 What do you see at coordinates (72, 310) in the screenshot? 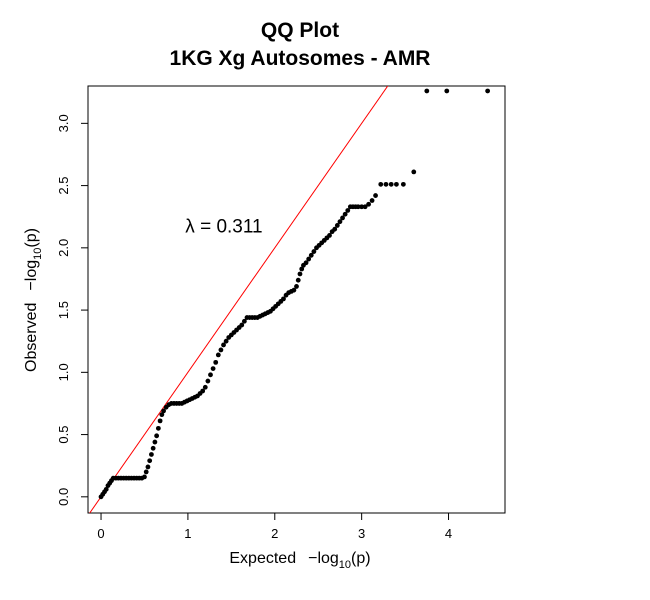
I see `y-axis: 0.0 0.5 1.0 1.5 2.0 2.5 3.0` at bounding box center [72, 310].